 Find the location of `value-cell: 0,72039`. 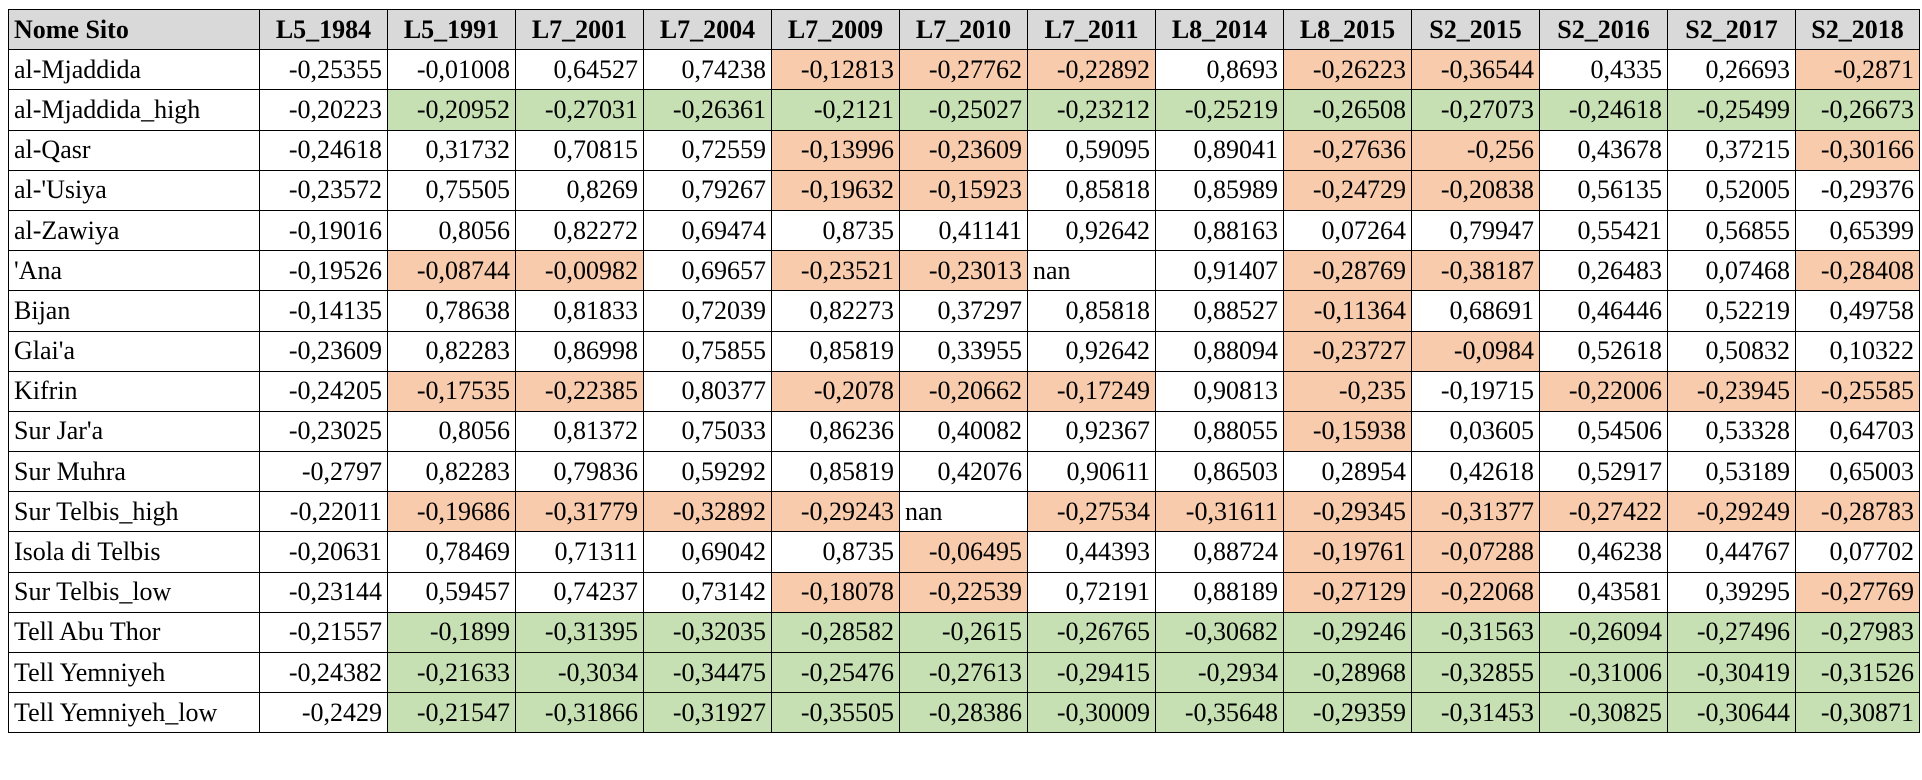

value-cell: 0,72039 is located at coordinates (707, 311).